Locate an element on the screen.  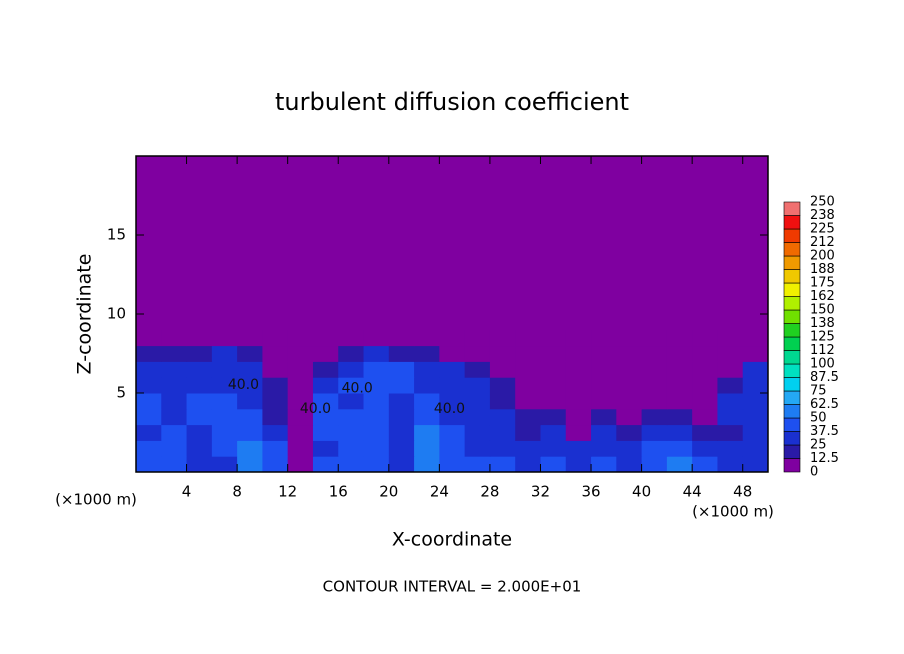
x-tick-label: 4 is located at coordinates (187, 492).